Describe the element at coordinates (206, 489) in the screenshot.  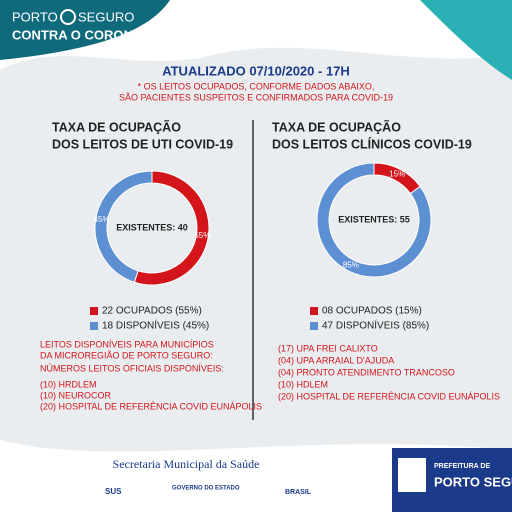
I see `logo: GOVERNO DO ESTADO` at that location.